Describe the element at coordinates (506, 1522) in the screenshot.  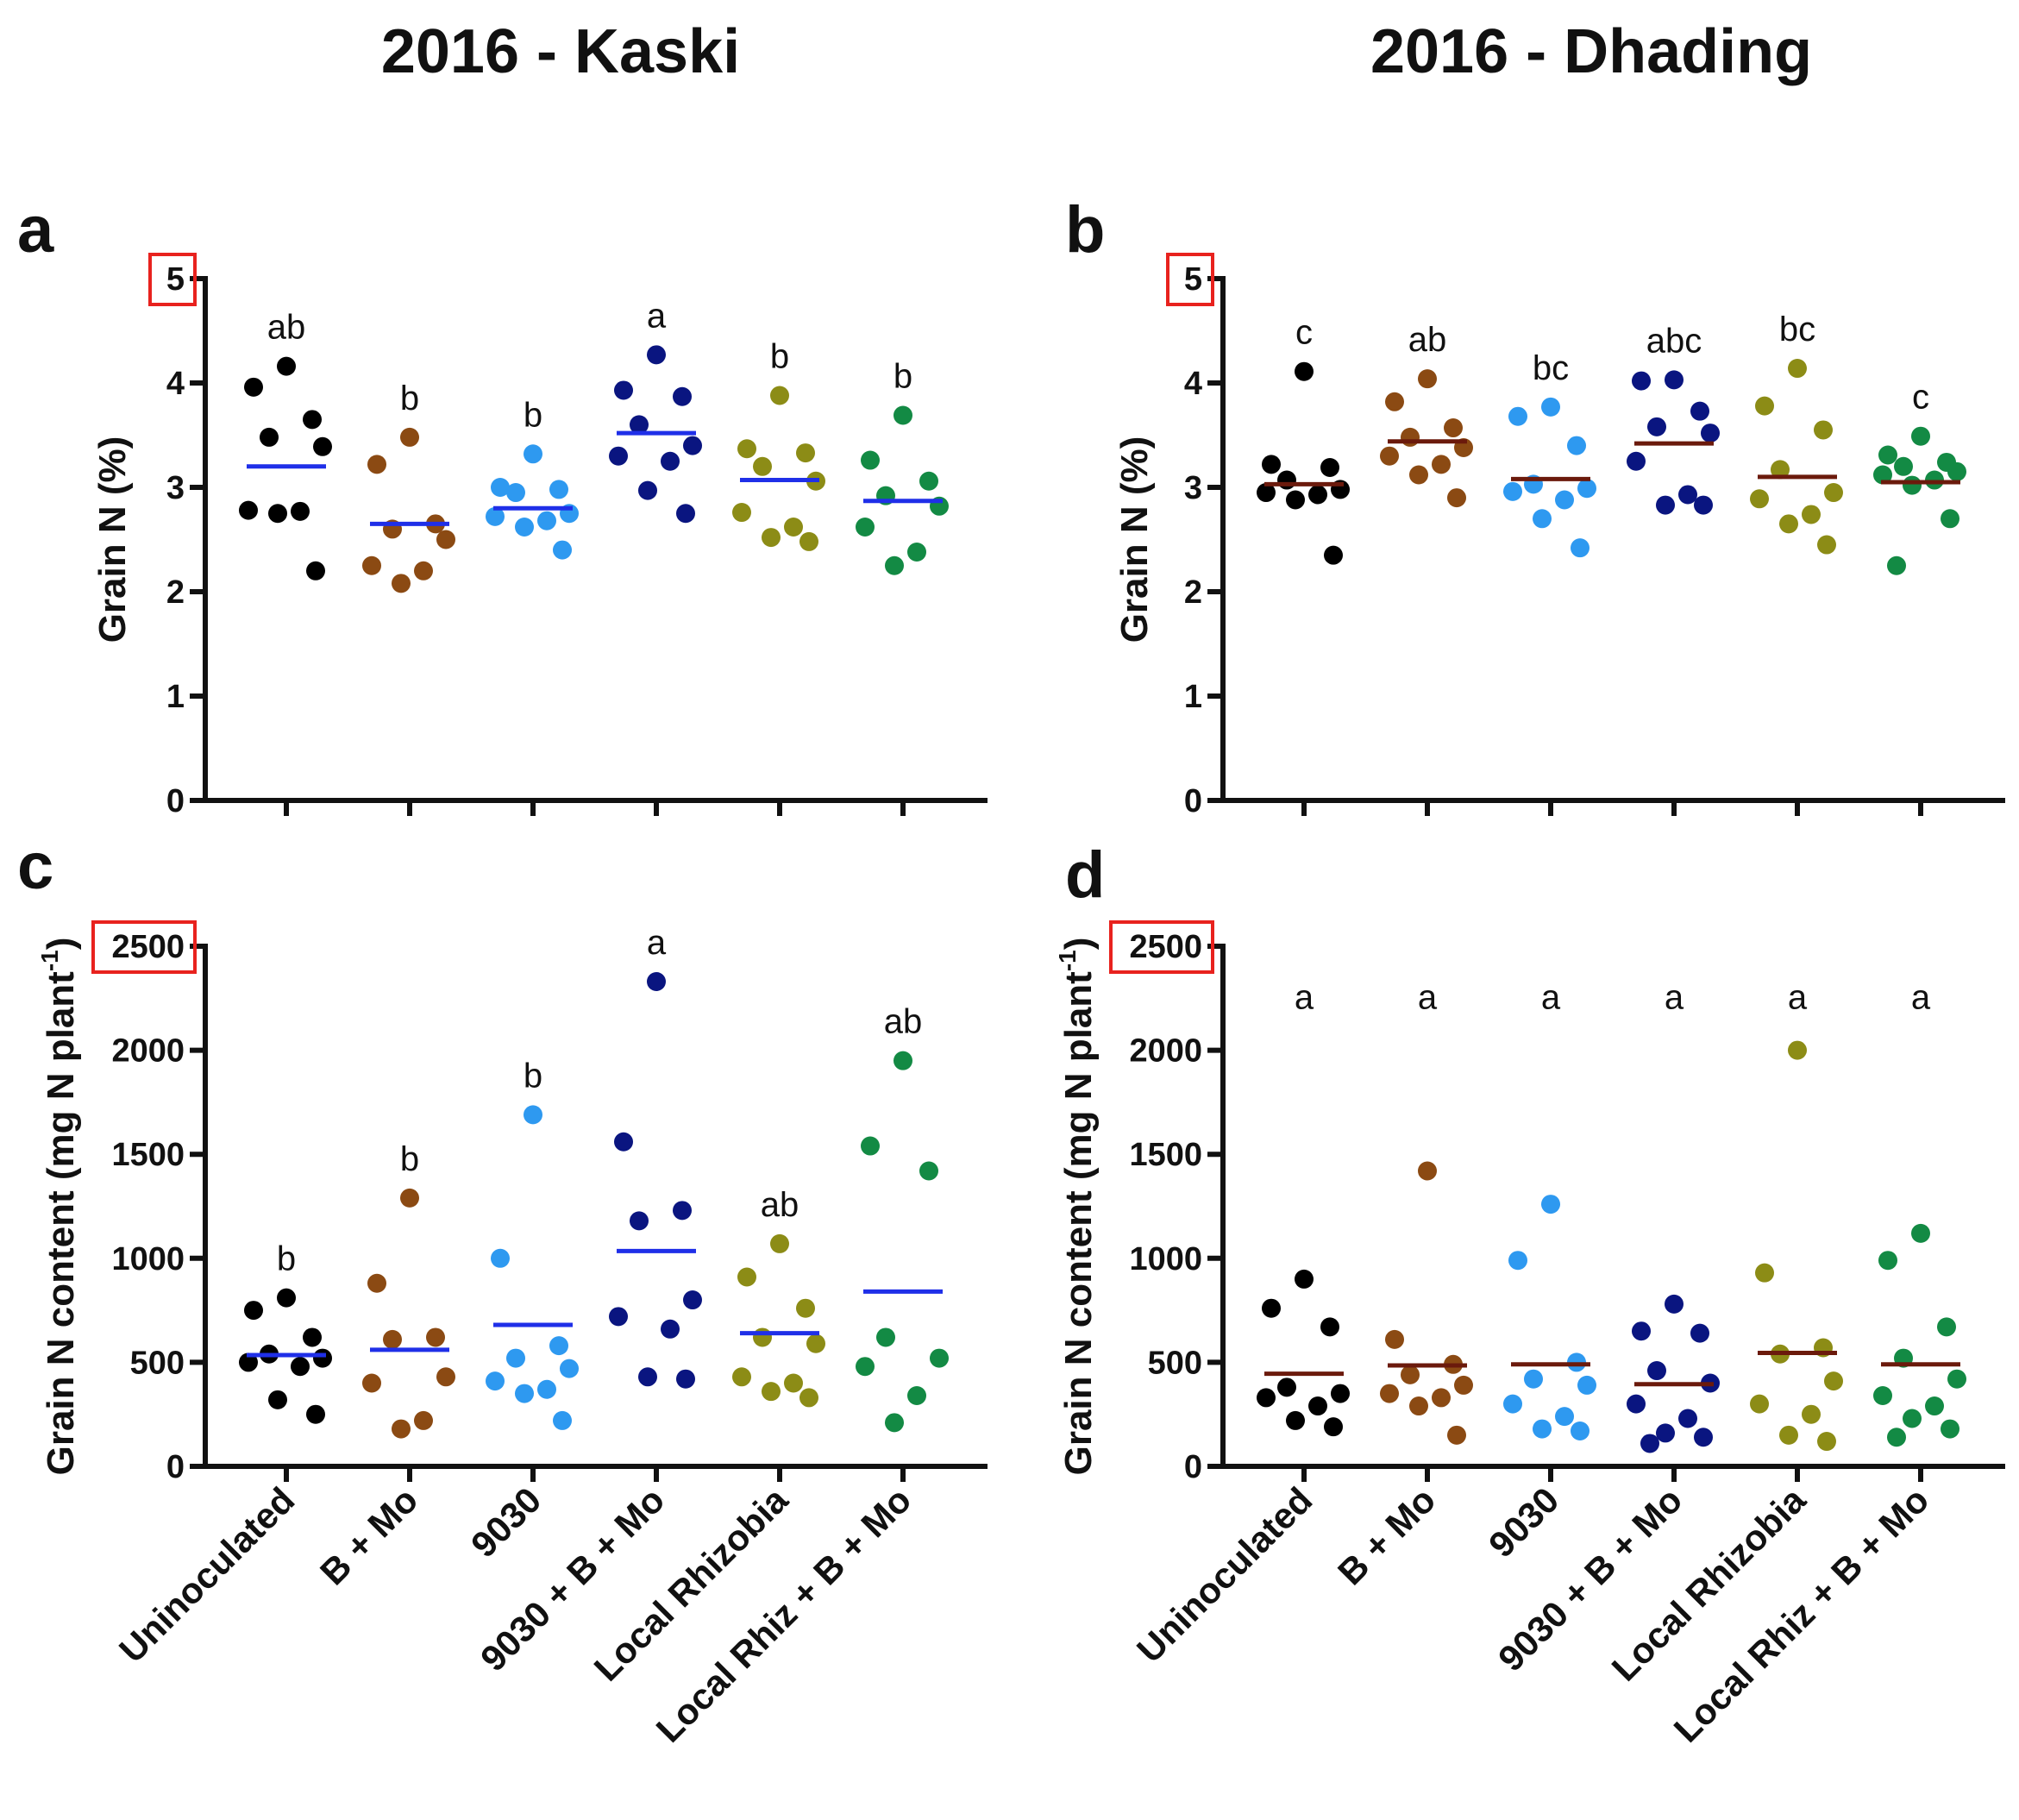
I see `category-label: 9030` at that location.